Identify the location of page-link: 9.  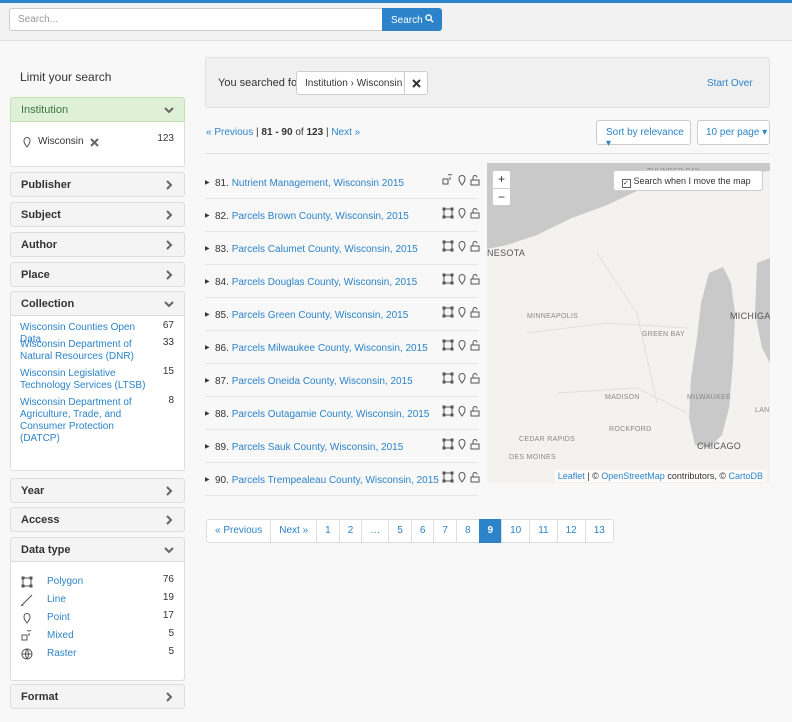
(490, 531).